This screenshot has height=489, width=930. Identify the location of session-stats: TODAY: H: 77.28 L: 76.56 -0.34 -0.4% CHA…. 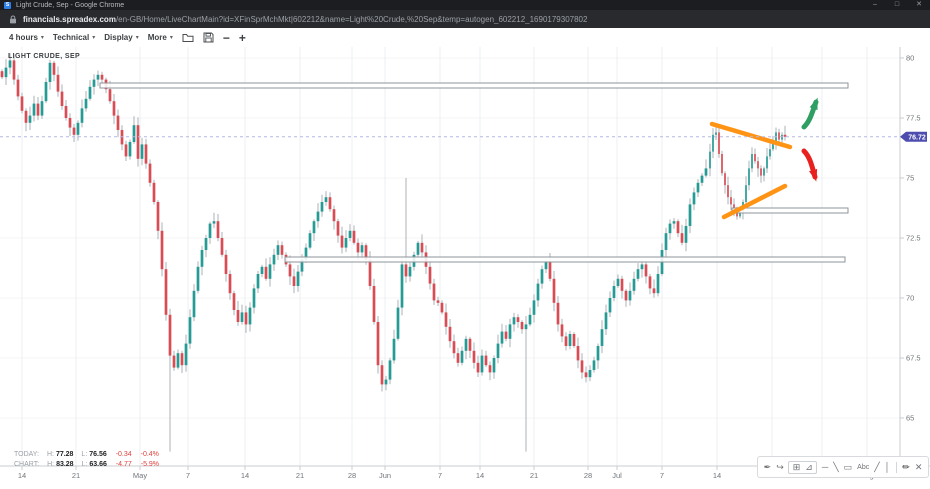
(86, 460).